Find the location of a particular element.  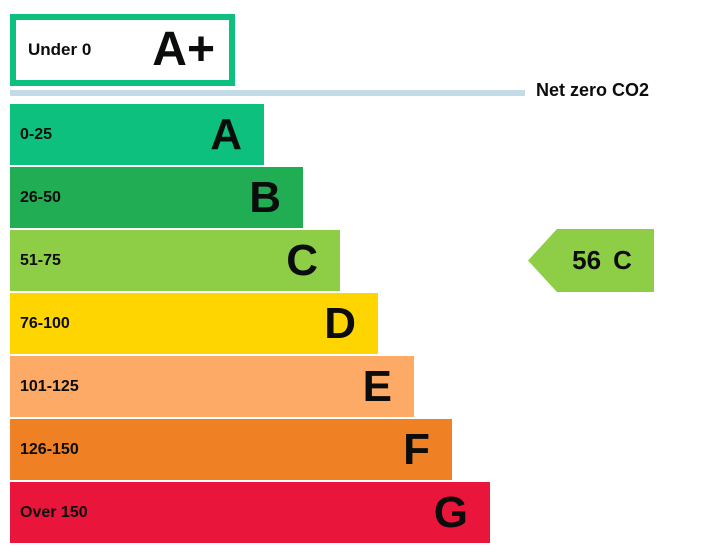

band-range-label: 26-50 is located at coordinates (40, 197).